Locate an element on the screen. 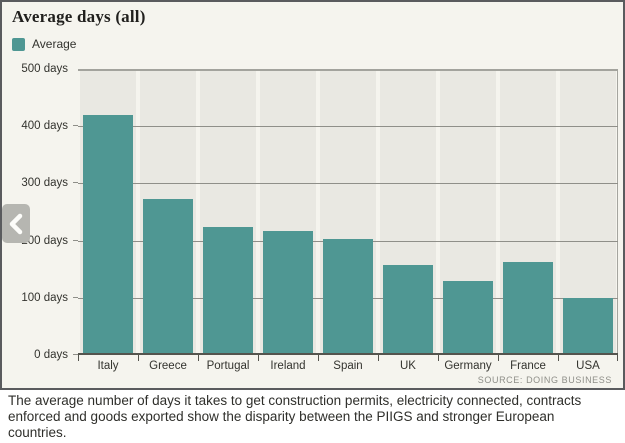  x-tick-label: UK is located at coordinates (408, 366).